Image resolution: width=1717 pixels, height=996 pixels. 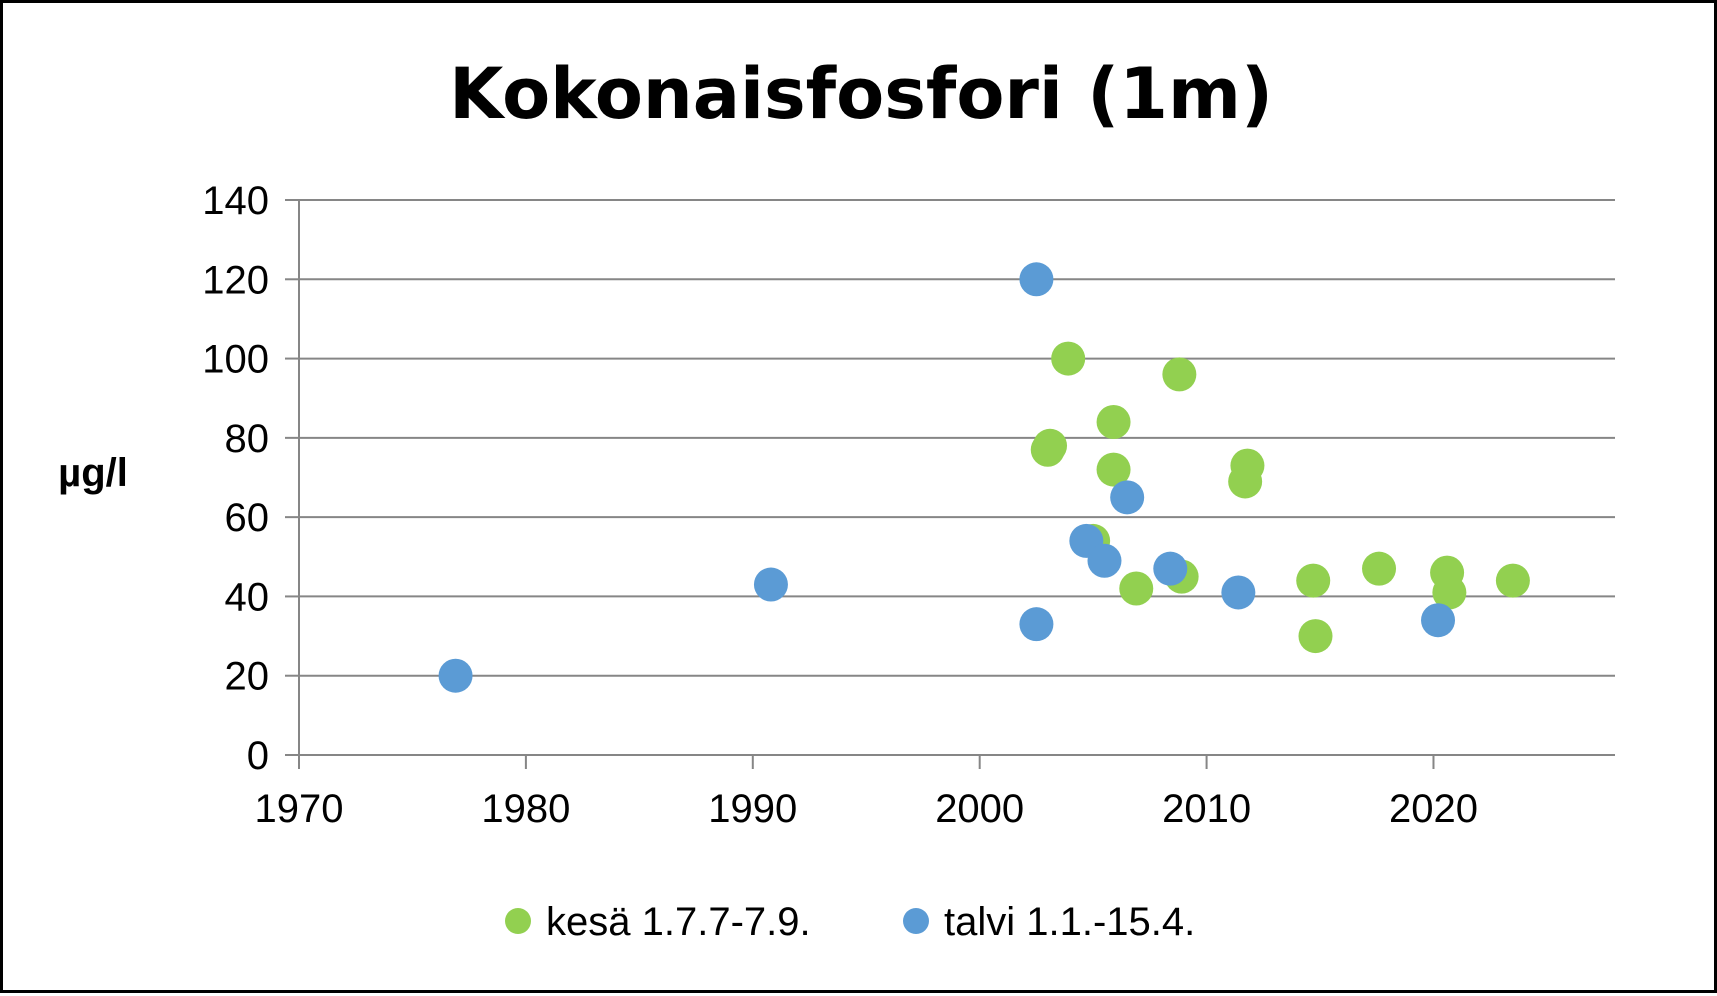 What do you see at coordinates (979, 809) in the screenshot?
I see `x-tick-label: 2000` at bounding box center [979, 809].